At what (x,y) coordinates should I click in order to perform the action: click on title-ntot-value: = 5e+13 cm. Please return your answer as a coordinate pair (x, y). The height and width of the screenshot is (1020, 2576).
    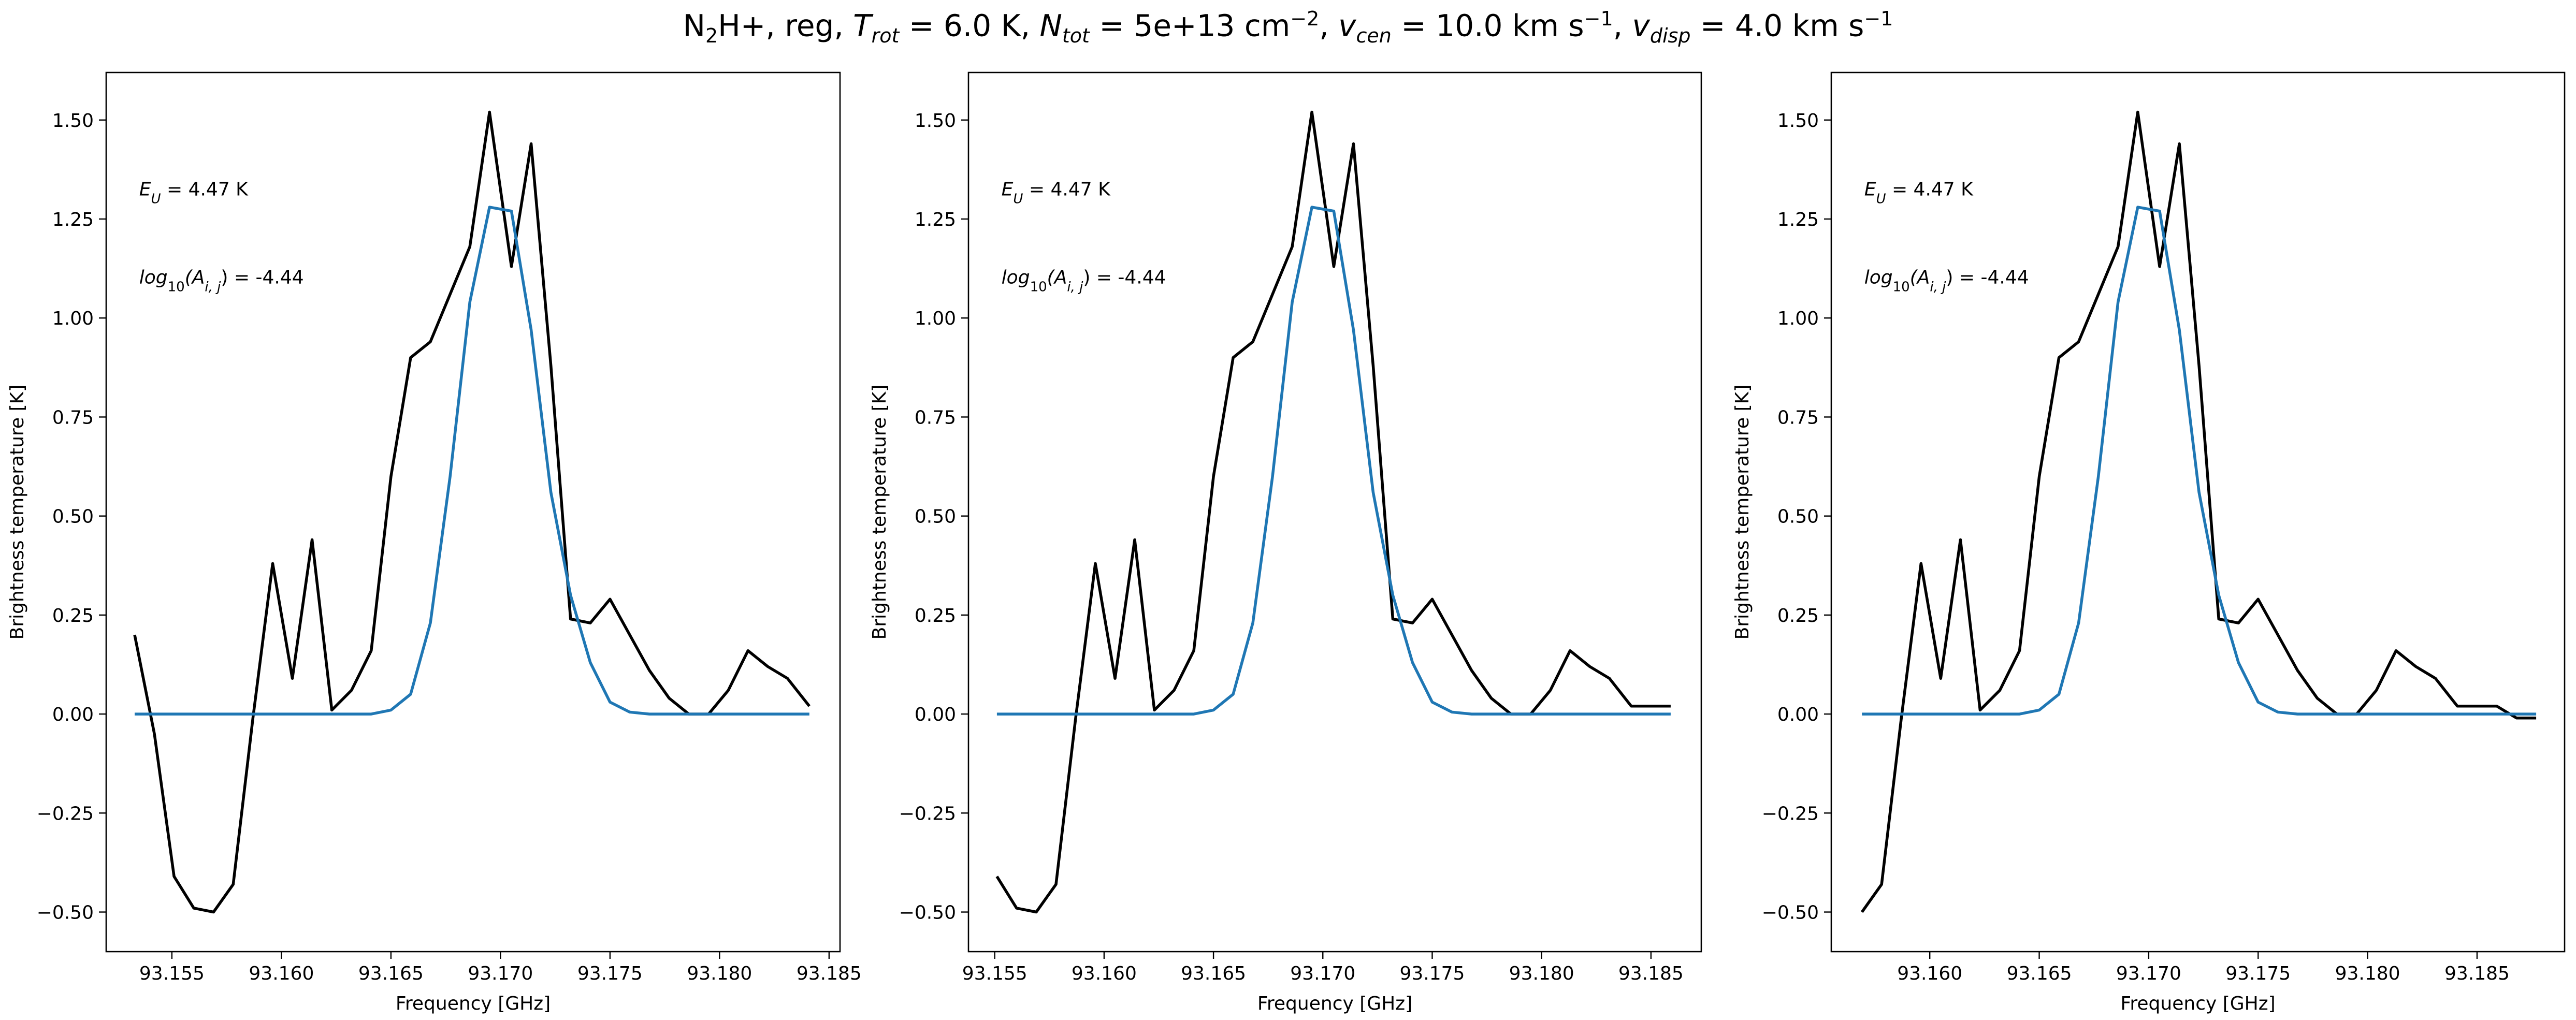
    Looking at the image, I should click on (1190, 25).